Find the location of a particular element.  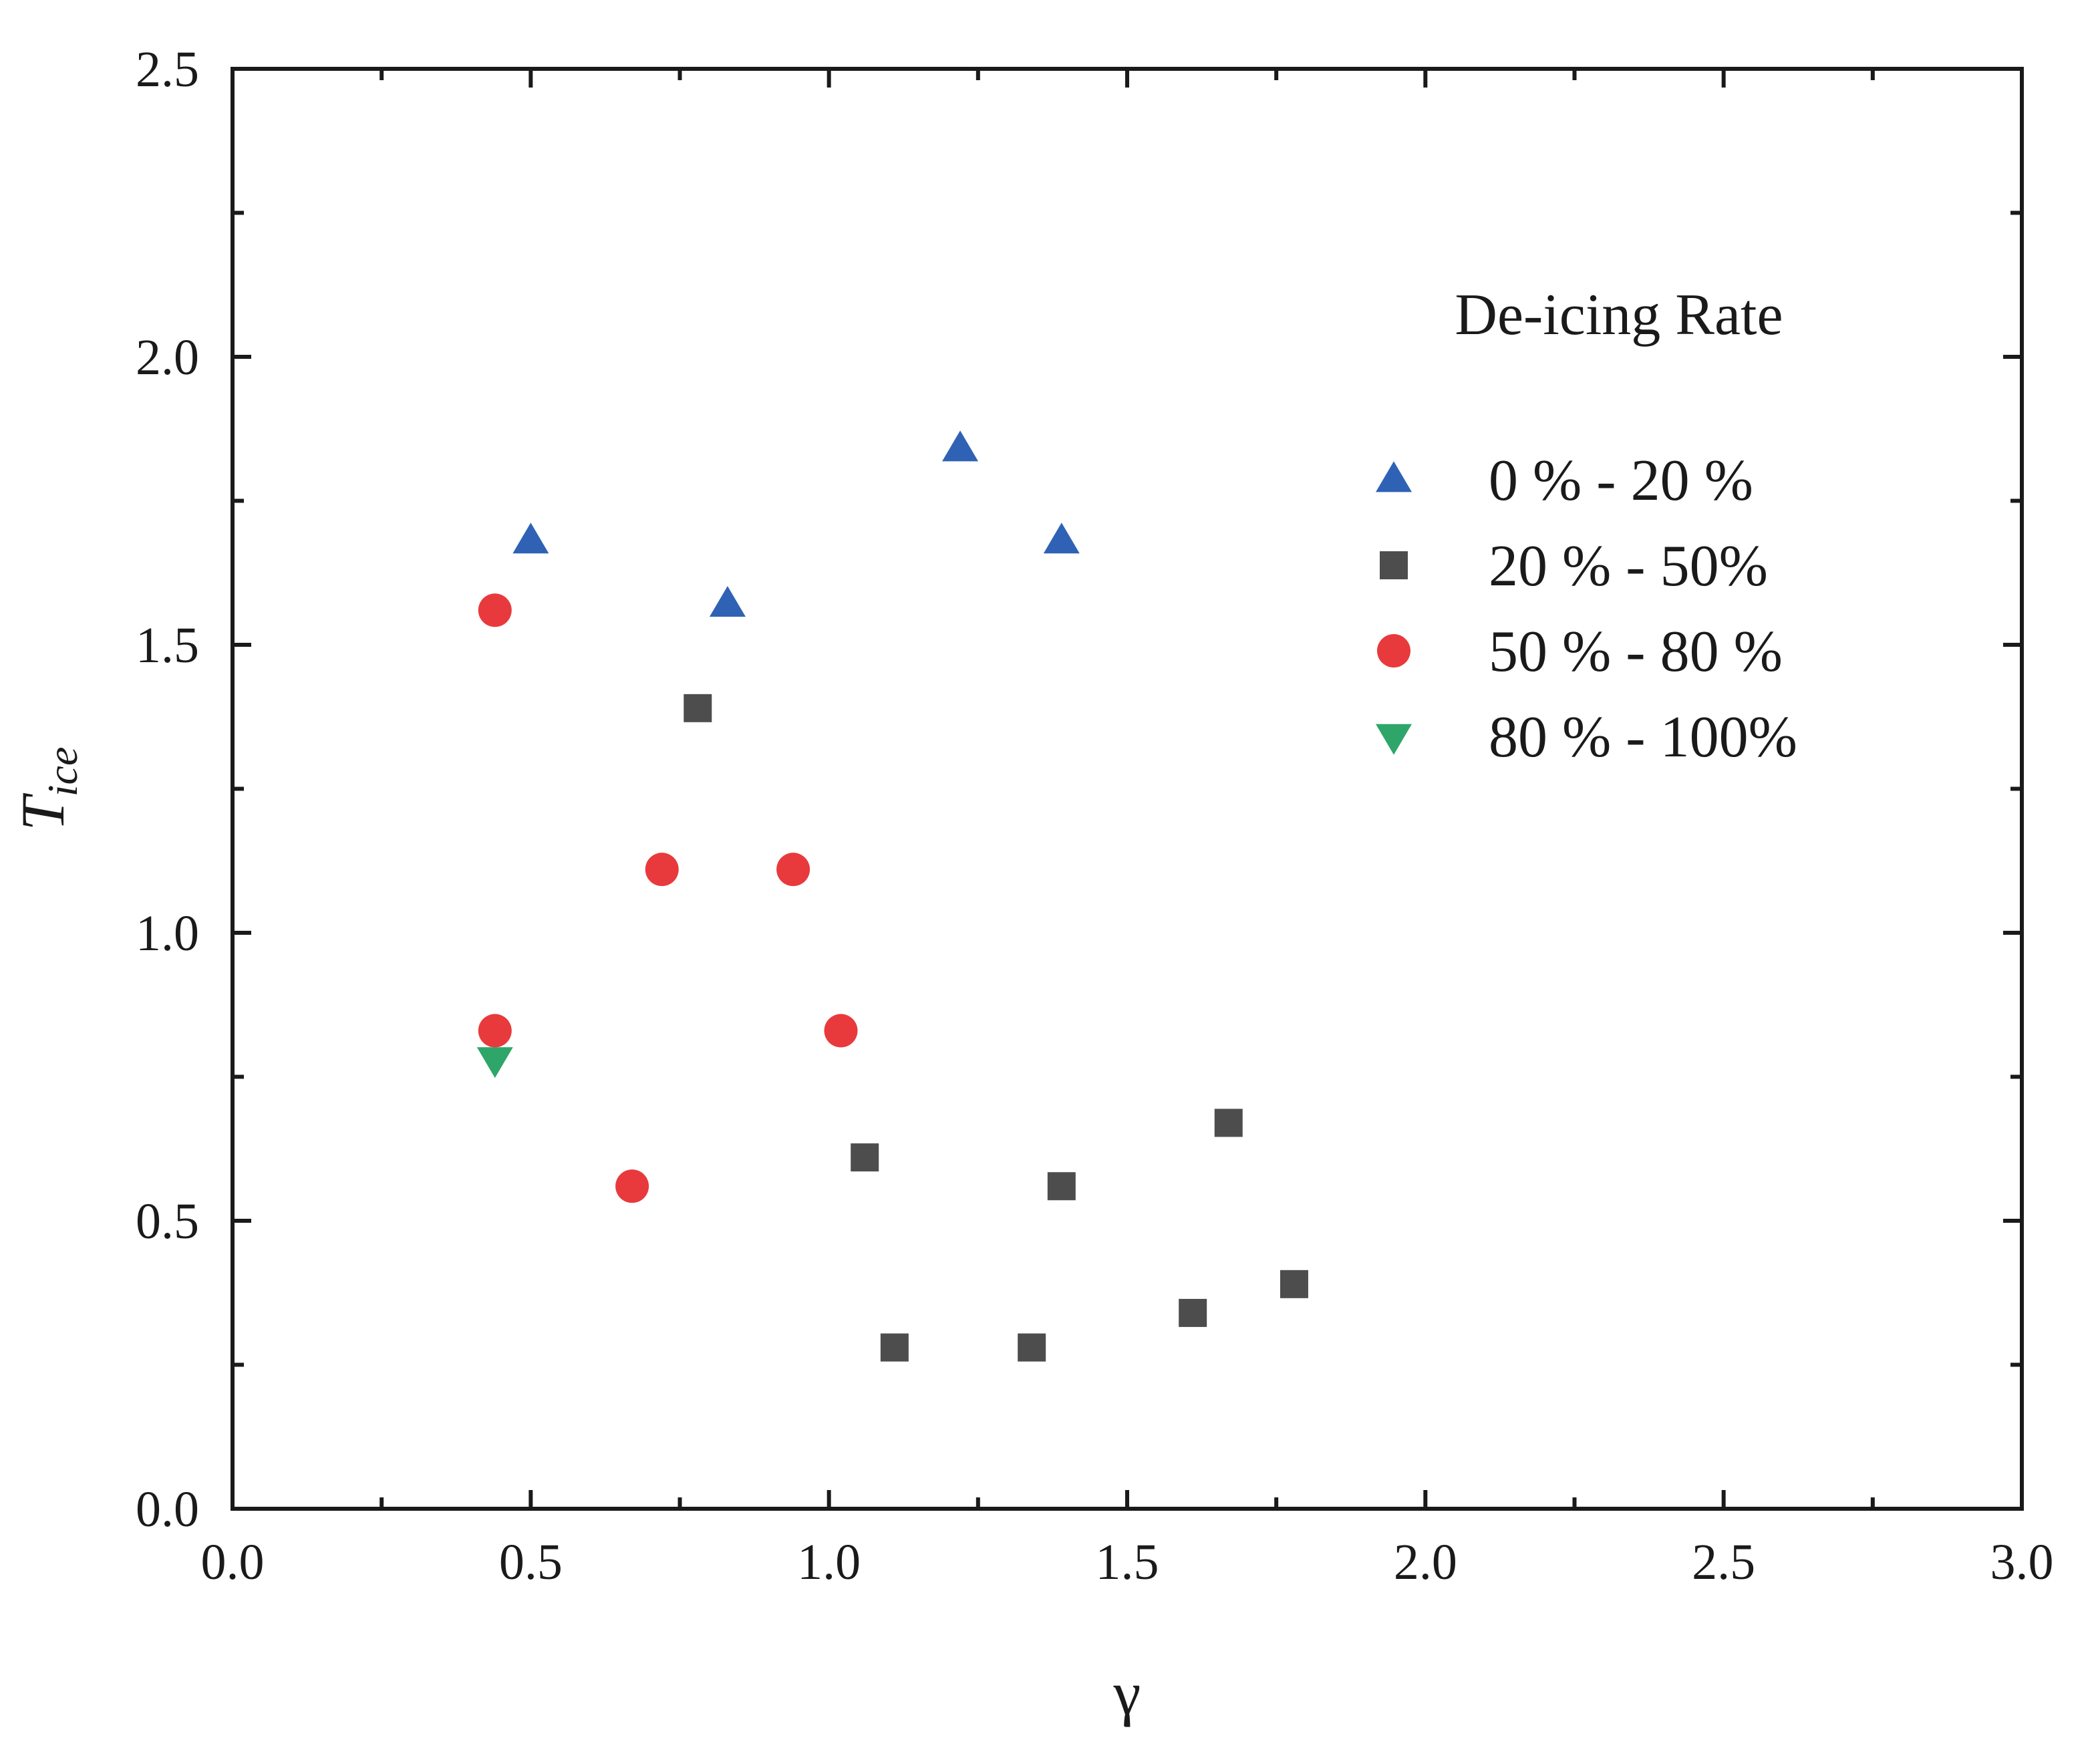

x-tick-label: 2.0 is located at coordinates (1425, 1562).